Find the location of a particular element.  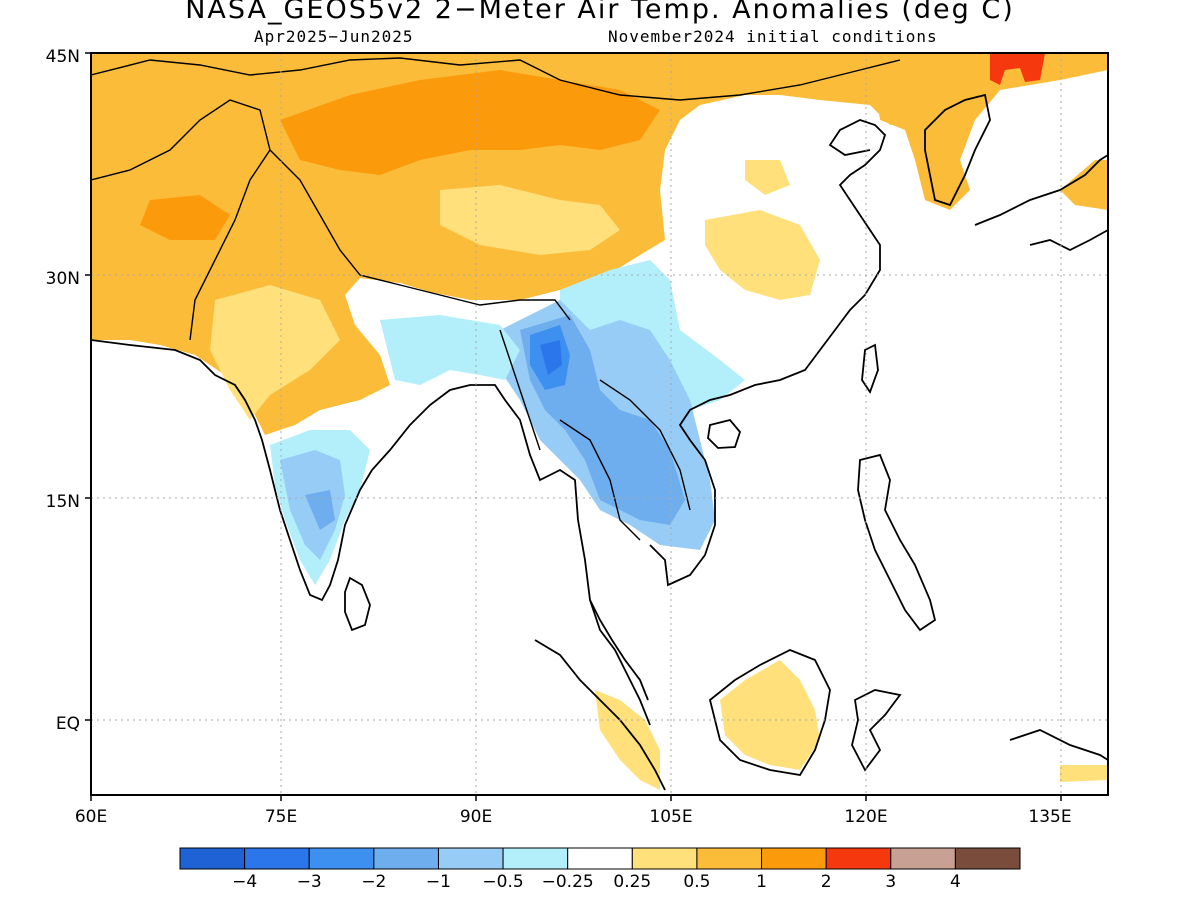

colorbar-label: 0.25 is located at coordinates (632, 882).